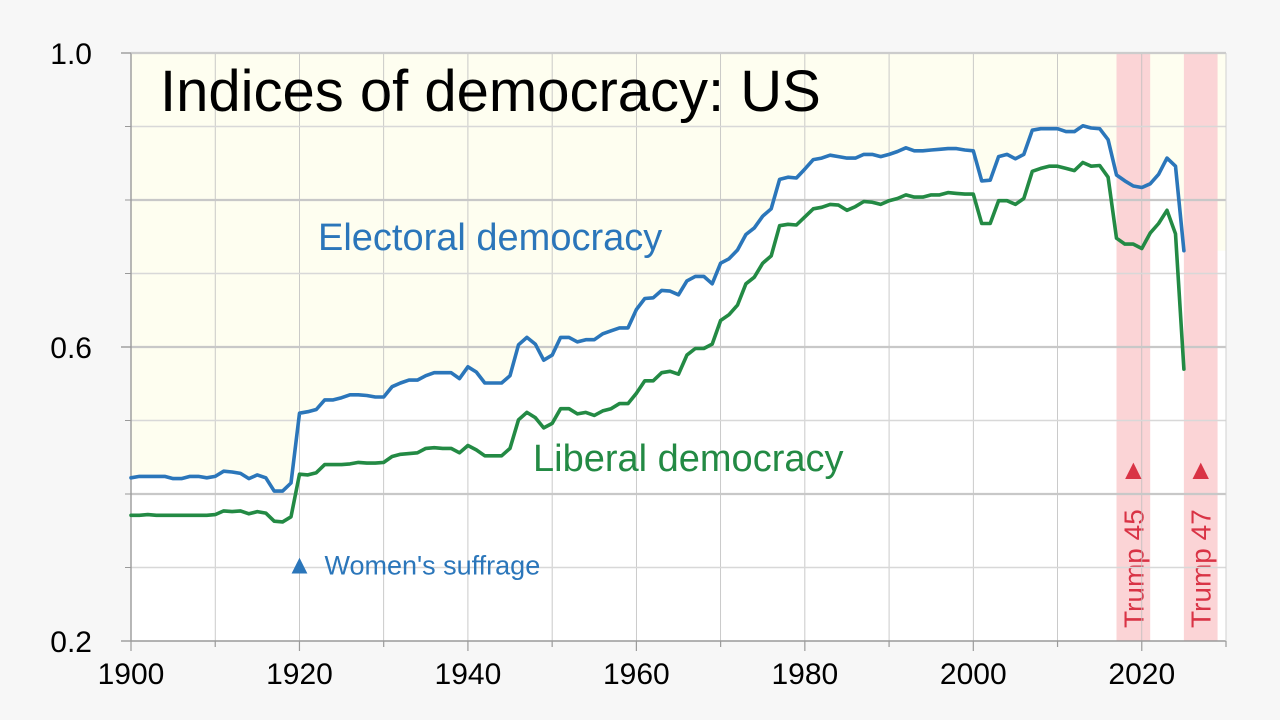  Describe the element at coordinates (973, 674) in the screenshot. I see `x-tick-label: 2000` at that location.